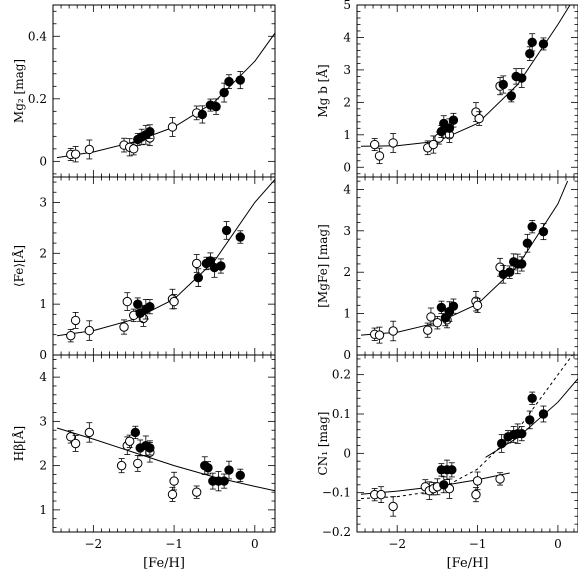 Image resolution: width=578 pixels, height=569 pixels. I want to click on y-tick-label: 0.1, so click(341, 414).